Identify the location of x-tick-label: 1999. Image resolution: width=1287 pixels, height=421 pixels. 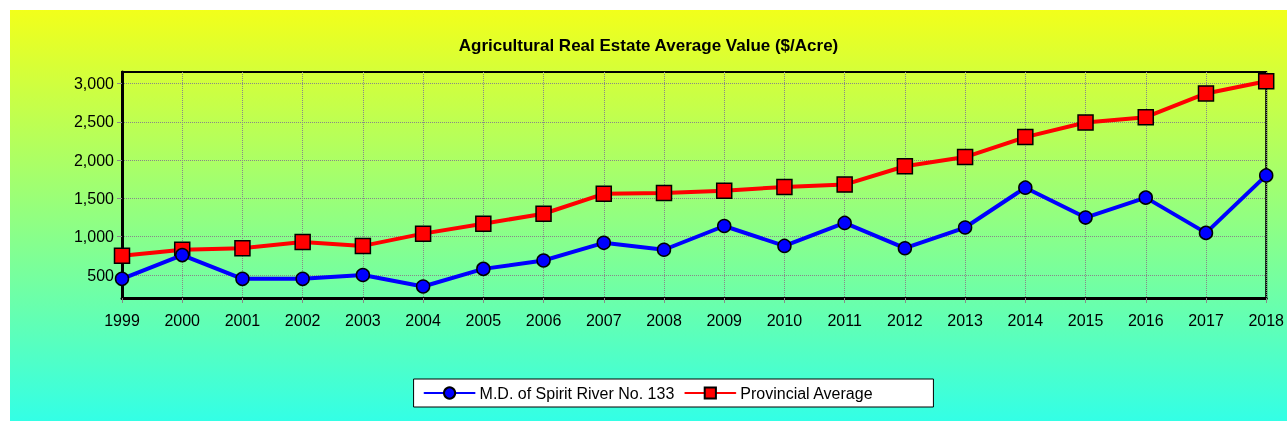
(122, 320).